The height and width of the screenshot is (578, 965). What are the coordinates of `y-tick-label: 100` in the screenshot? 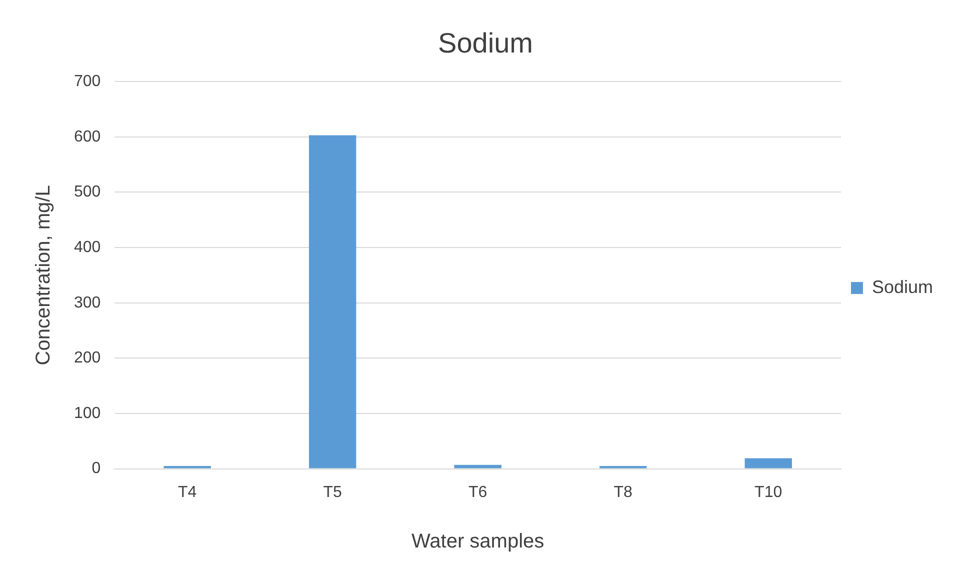 It's located at (87, 413).